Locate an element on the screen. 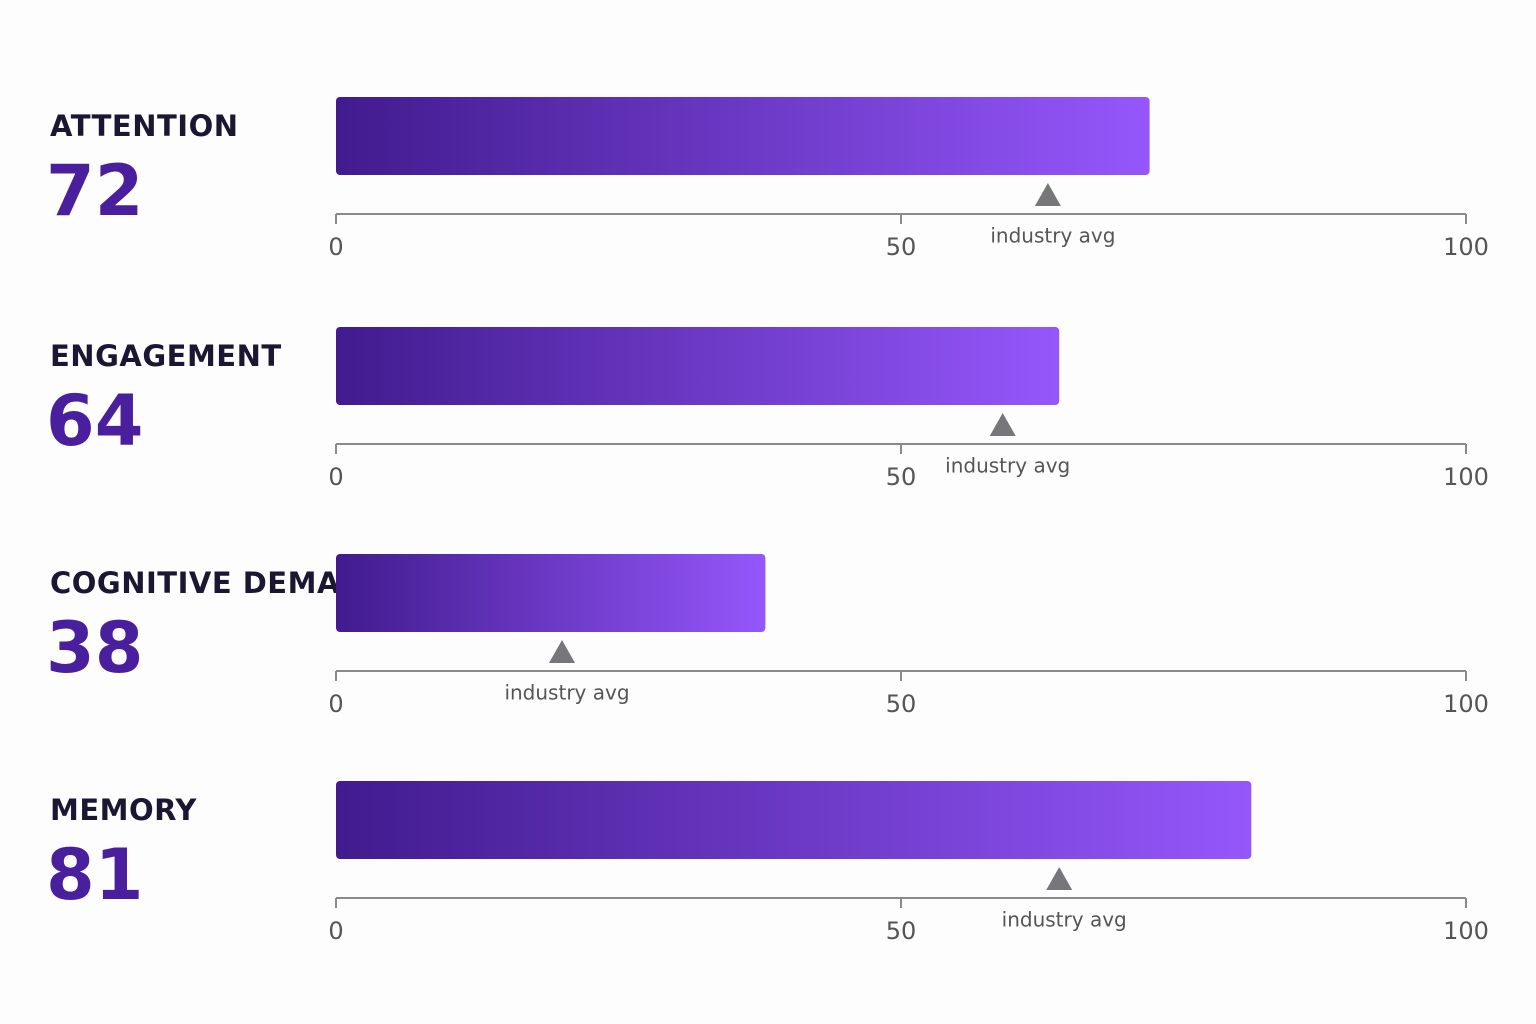  metric-title: ENGAGEMENT is located at coordinates (166, 356).